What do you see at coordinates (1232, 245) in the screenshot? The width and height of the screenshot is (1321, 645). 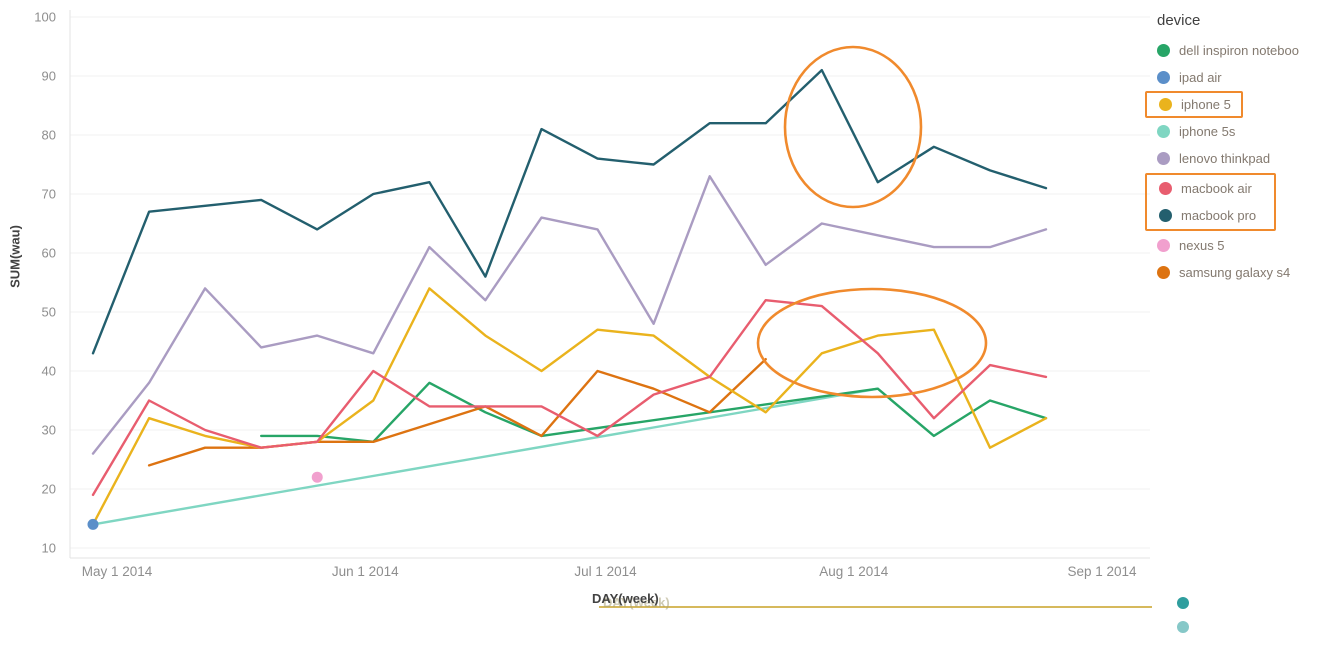 I see `legend-item-nexus-5: nexus 5` at bounding box center [1232, 245].